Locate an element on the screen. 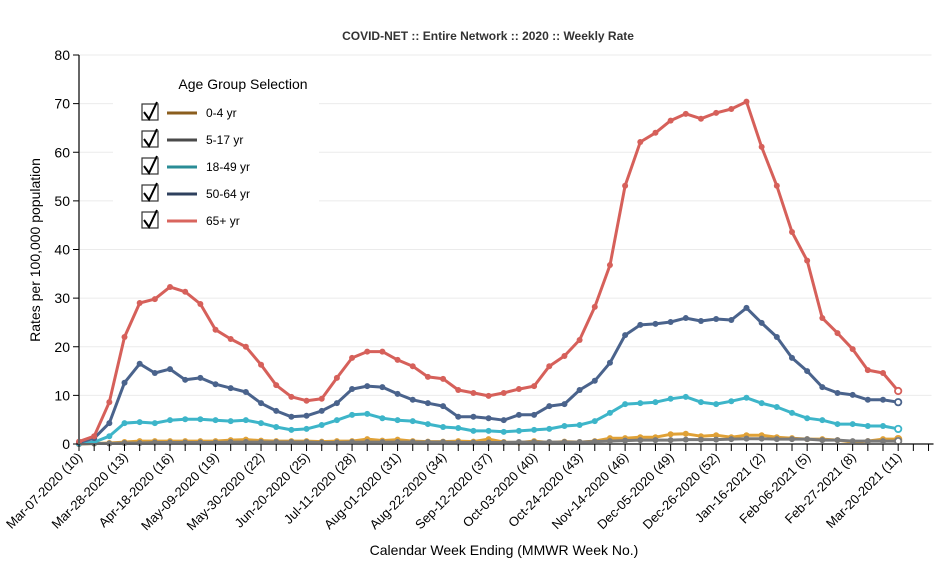 The height and width of the screenshot is (568, 934). legend-item-50-64-yr: 50-64 yr is located at coordinates (195, 192).